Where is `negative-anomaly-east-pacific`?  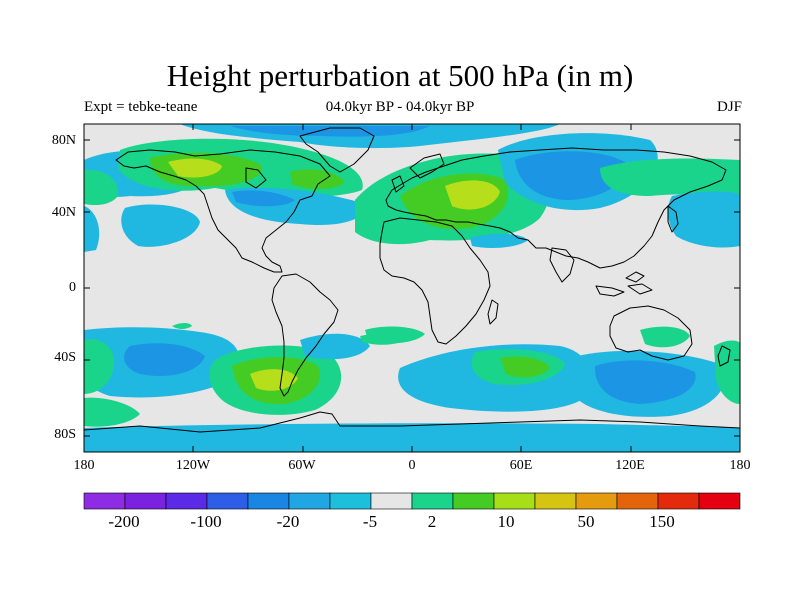
negative-anomaly-east-pacific is located at coordinates (160, 225).